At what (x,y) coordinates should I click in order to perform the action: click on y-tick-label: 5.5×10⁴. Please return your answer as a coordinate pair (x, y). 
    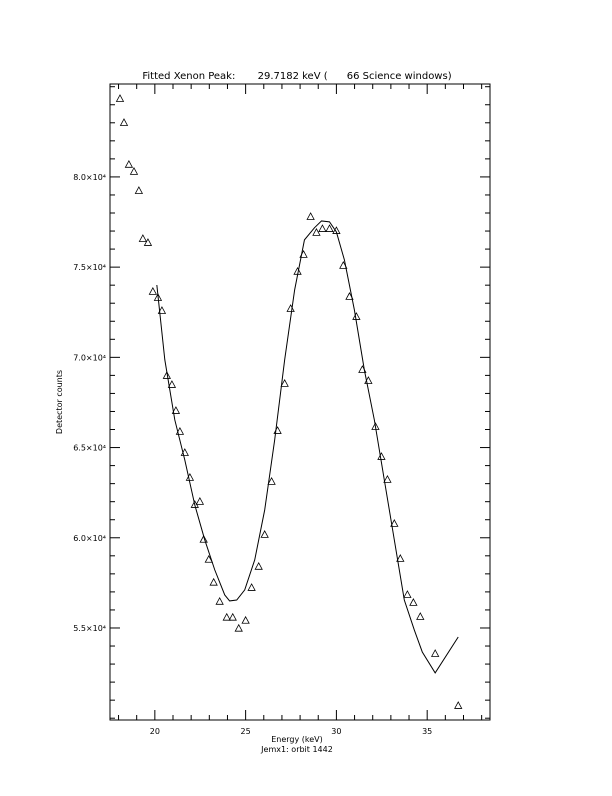
    Looking at the image, I should click on (89, 628).